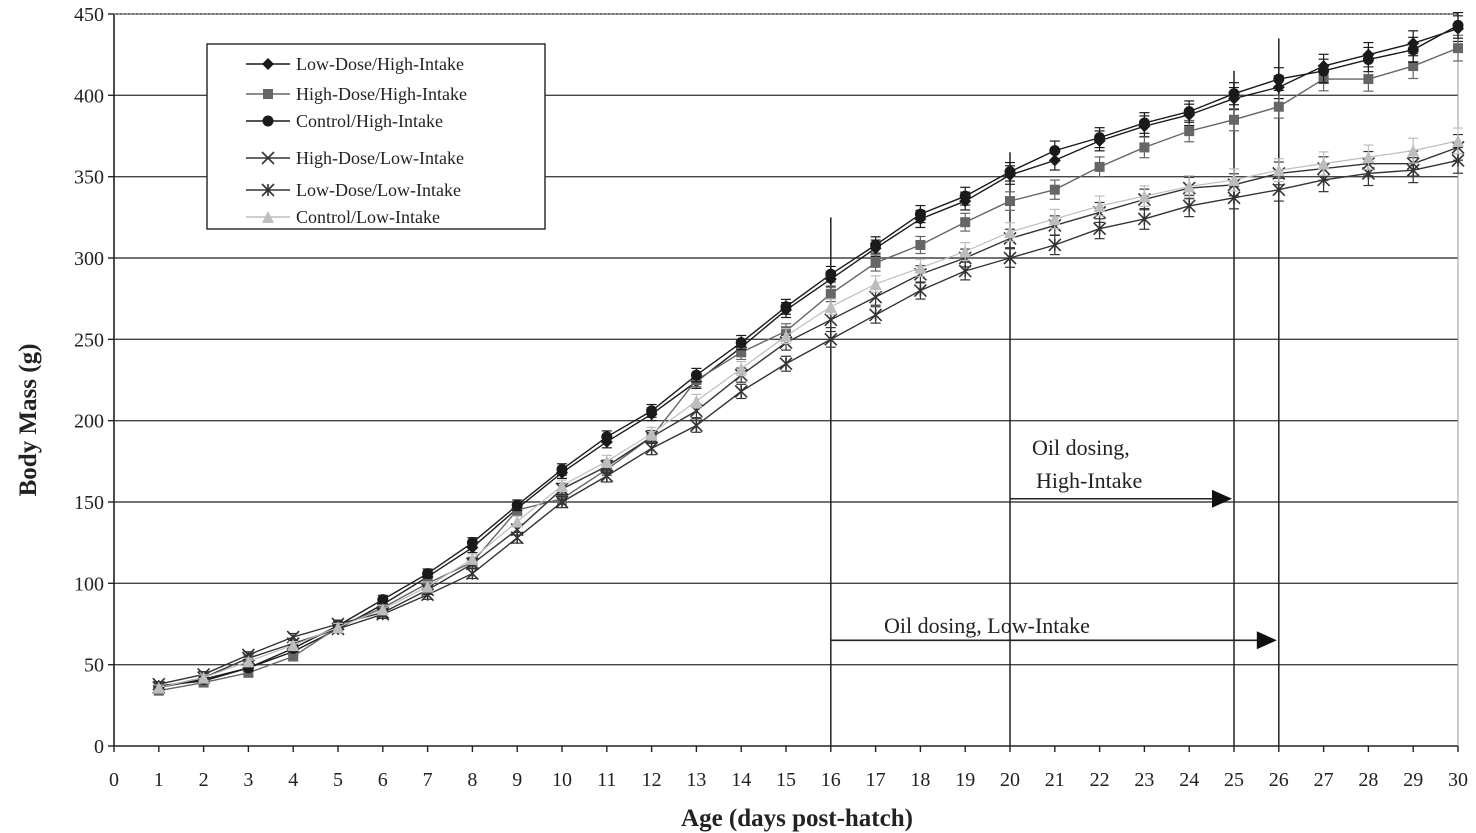 This screenshot has height=833, width=1476. I want to click on x-tick-label-4: 4, so click(293, 780).